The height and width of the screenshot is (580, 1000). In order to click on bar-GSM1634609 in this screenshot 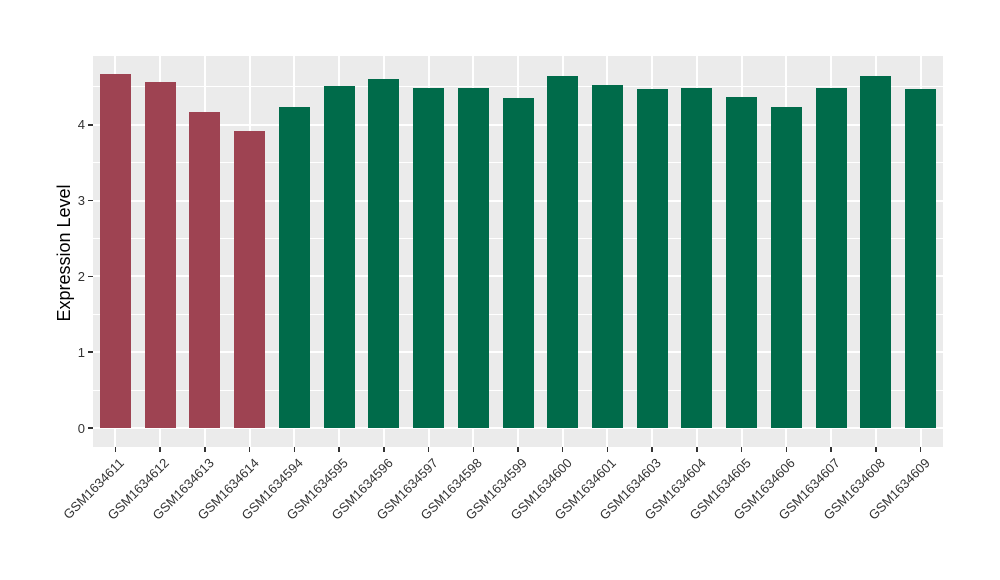, I will do `click(921, 258)`.